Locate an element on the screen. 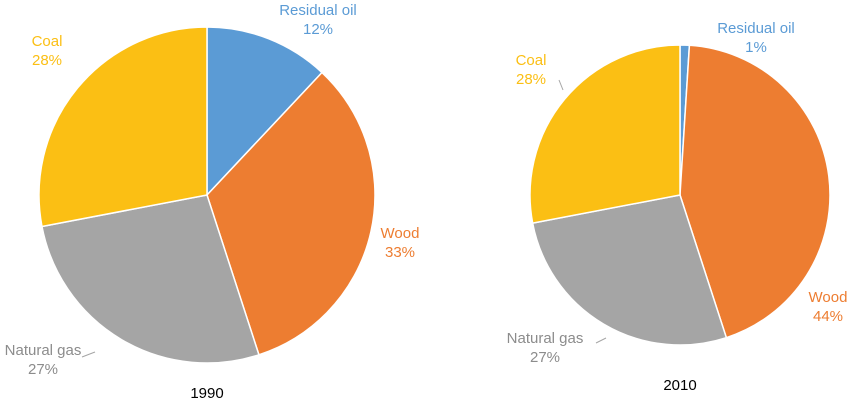 This screenshot has width=850, height=410. slice-label-value: 1% is located at coordinates (756, 47).